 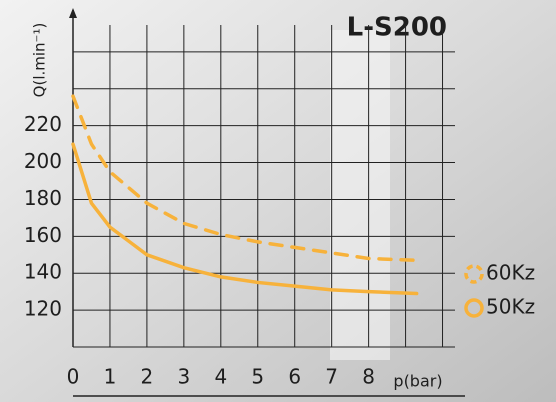 What do you see at coordinates (368, 377) in the screenshot?
I see `x-tick-label: 8` at bounding box center [368, 377].